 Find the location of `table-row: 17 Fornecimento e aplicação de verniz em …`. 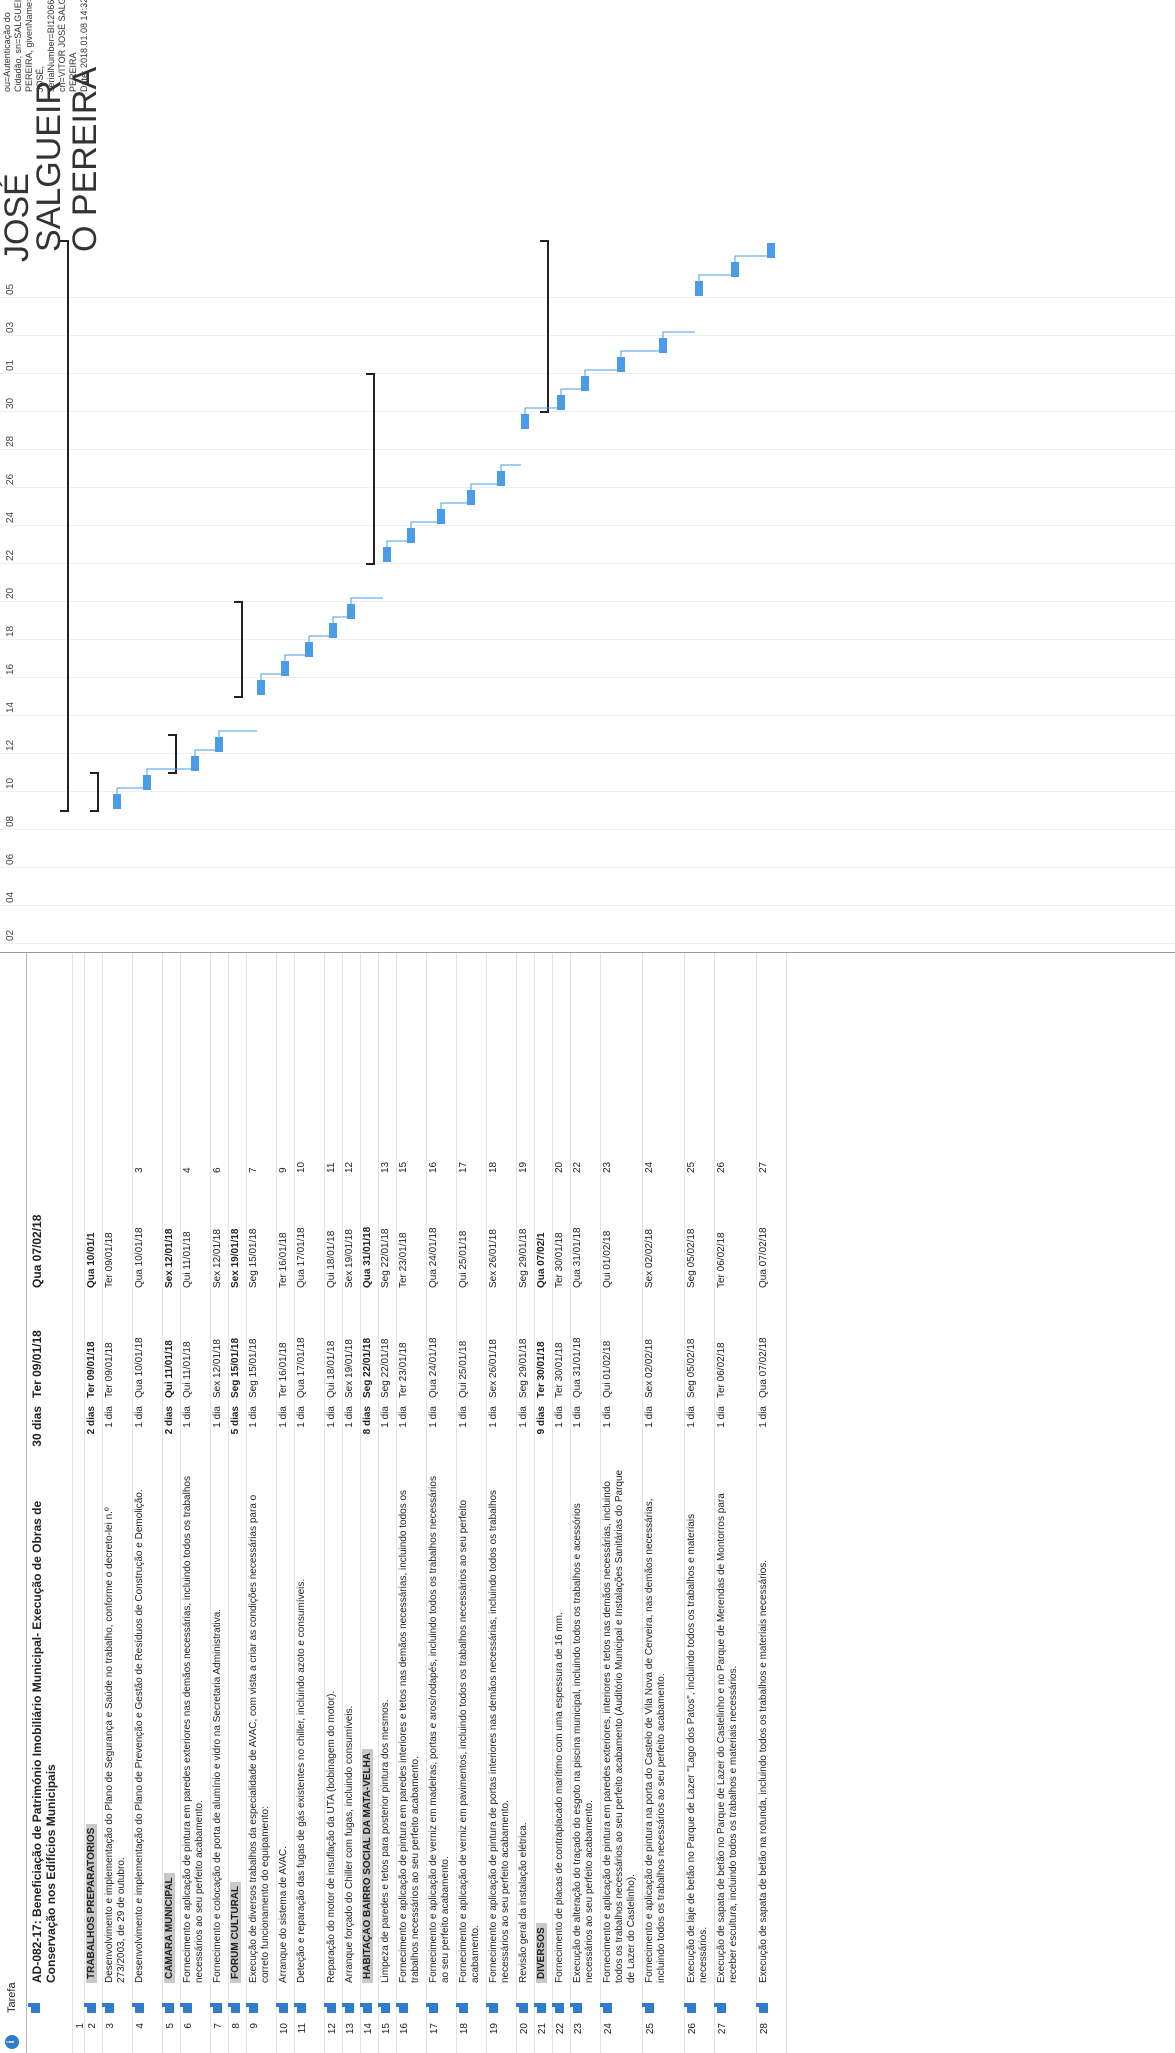

table-row: 17 Fornecimento e aplicação de verniz em … is located at coordinates (441, 1503).